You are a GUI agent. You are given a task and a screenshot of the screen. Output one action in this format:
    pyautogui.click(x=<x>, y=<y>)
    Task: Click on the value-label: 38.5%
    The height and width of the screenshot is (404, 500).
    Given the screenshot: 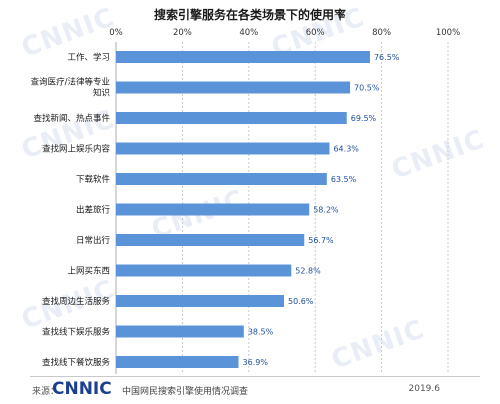 What is the action you would take?
    pyautogui.click(x=261, y=332)
    